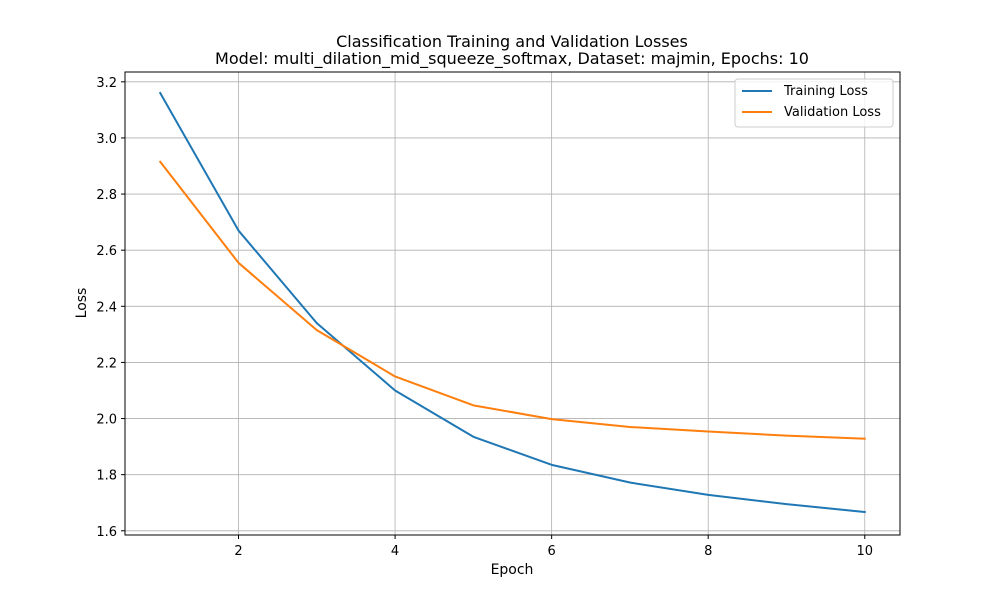 The height and width of the screenshot is (600, 1000). I want to click on x-axis-label: Epoch, so click(512, 570).